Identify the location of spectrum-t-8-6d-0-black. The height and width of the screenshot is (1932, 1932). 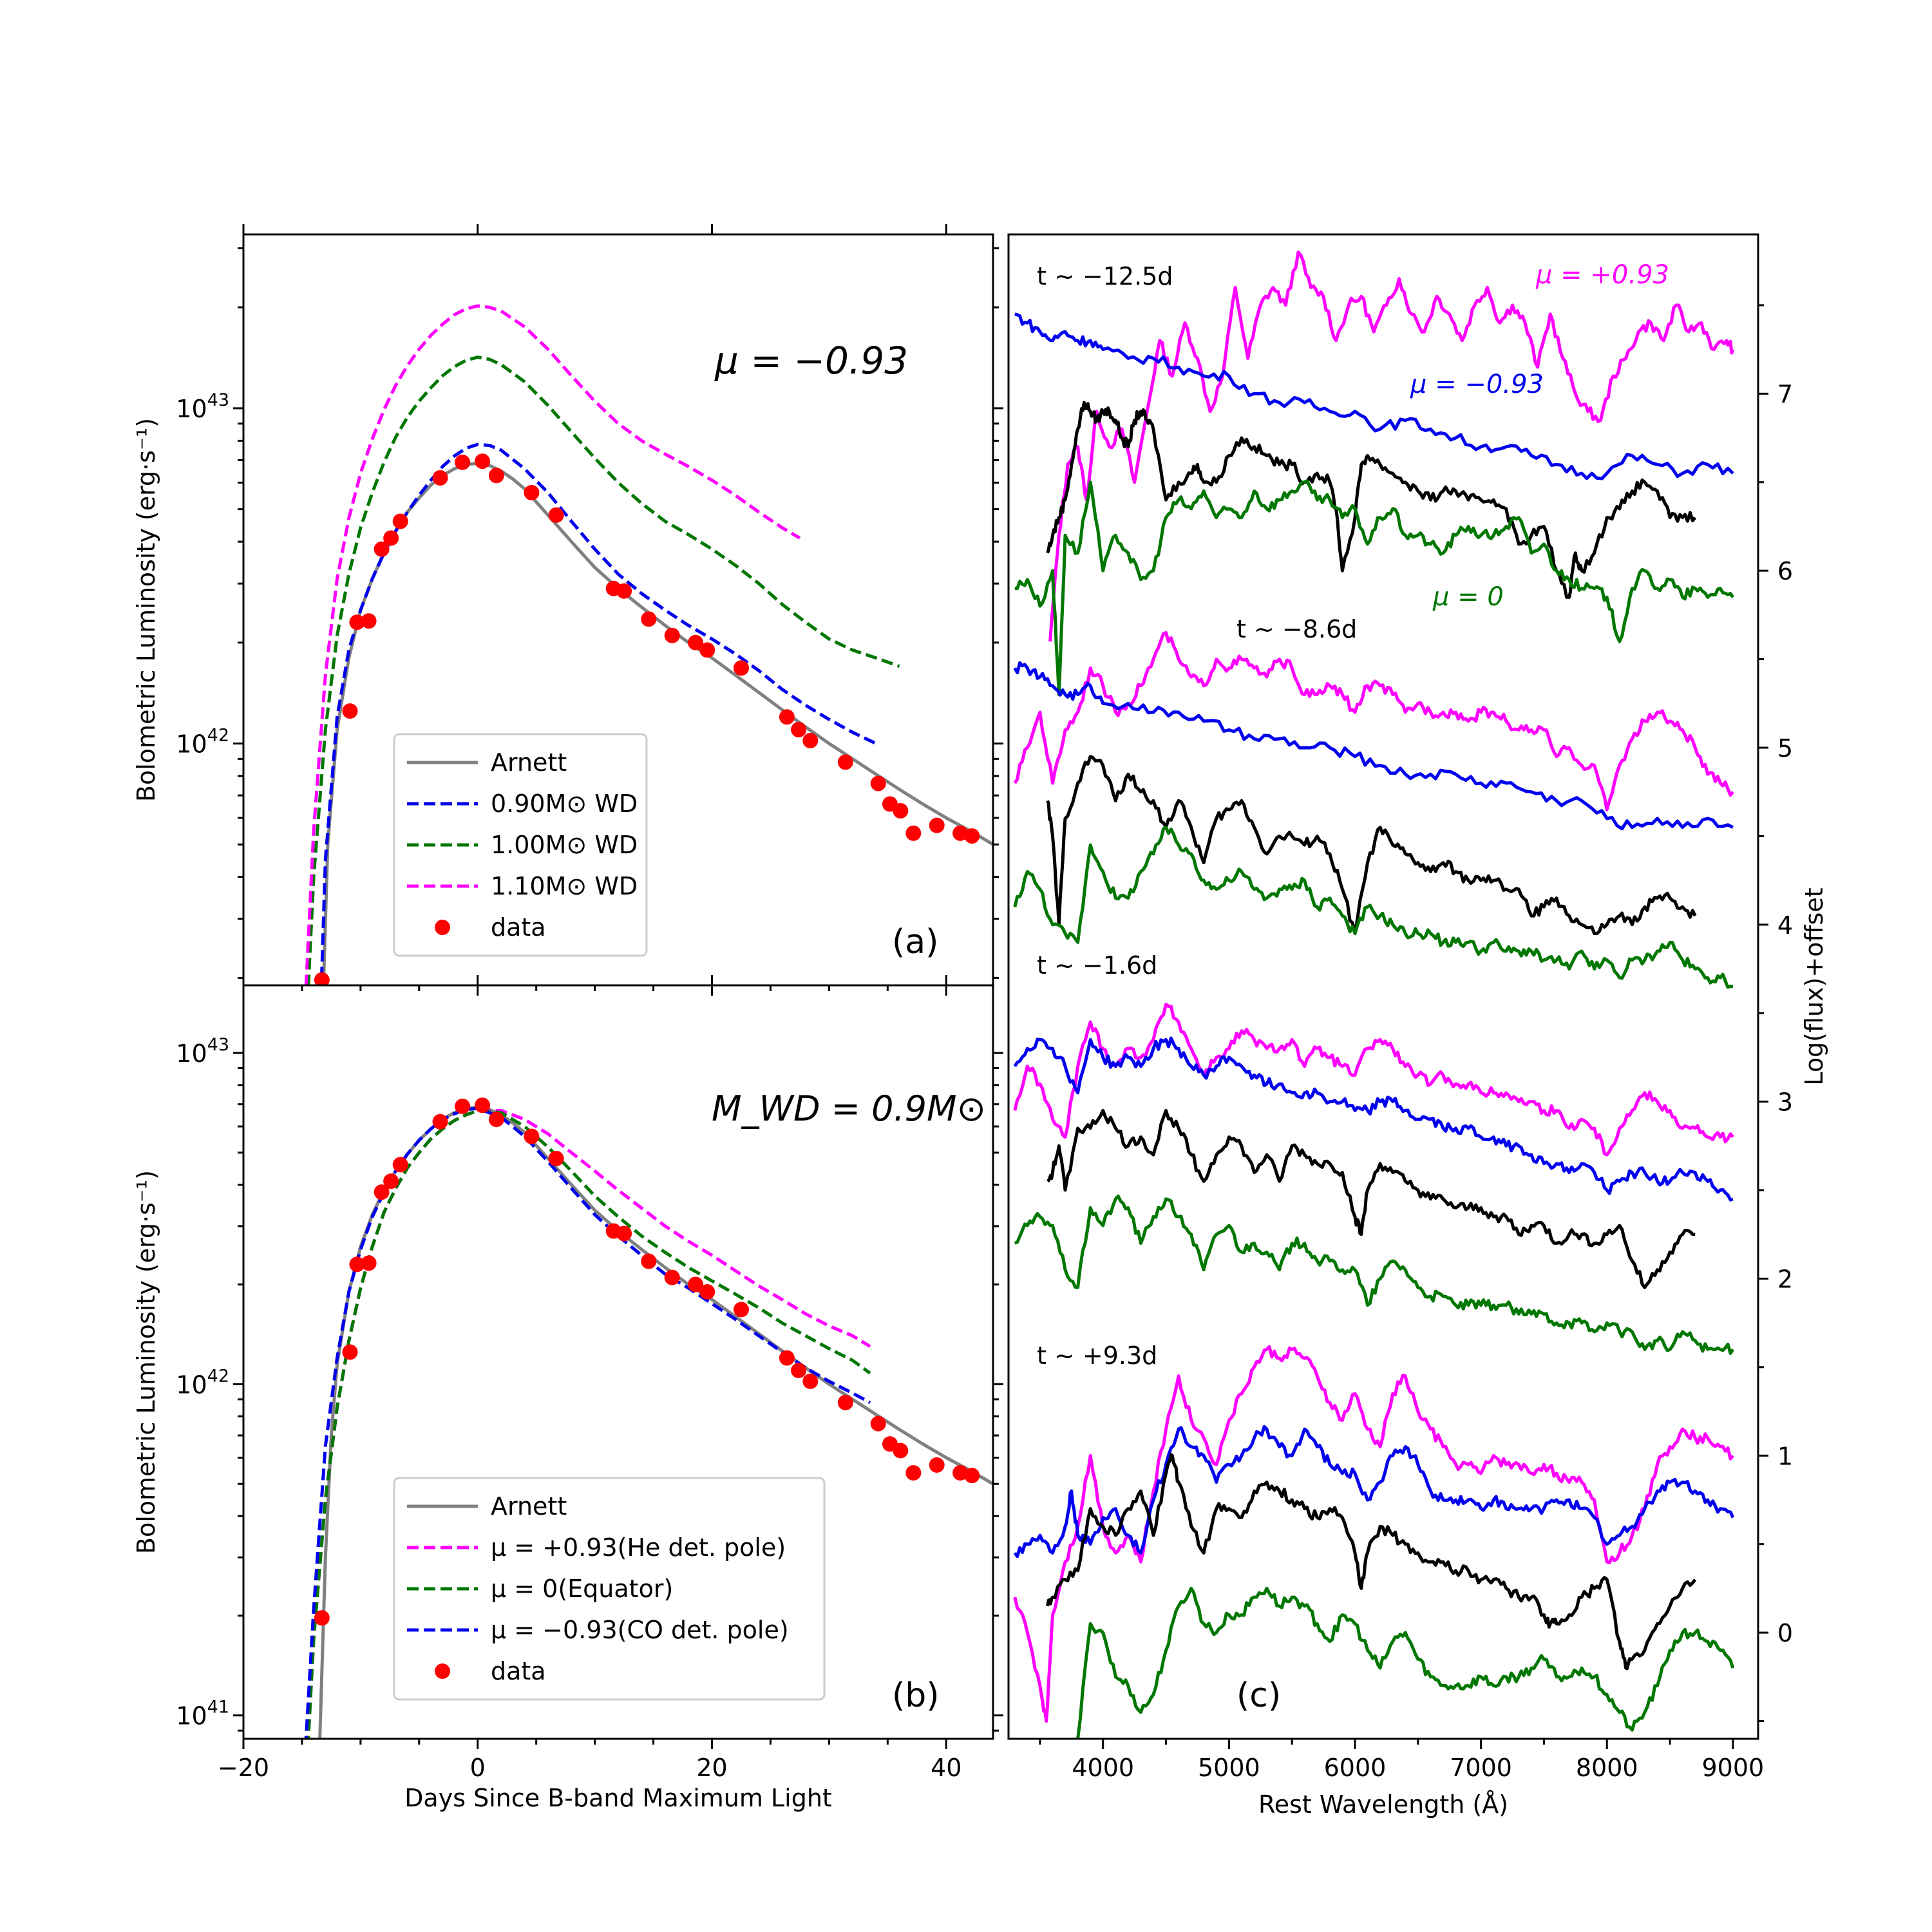
(1372, 846).